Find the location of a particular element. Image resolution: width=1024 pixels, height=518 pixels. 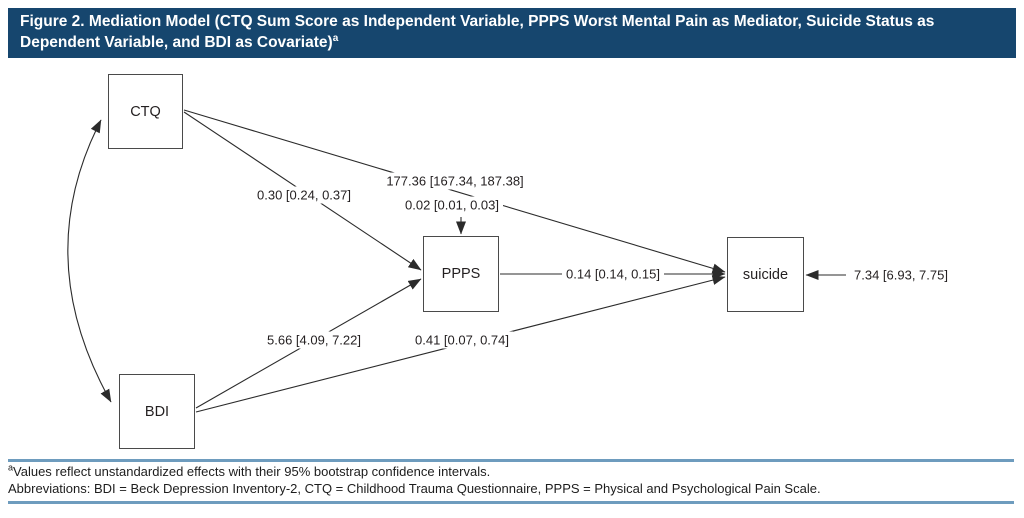

ctq-box: CTQ is located at coordinates (145, 111).